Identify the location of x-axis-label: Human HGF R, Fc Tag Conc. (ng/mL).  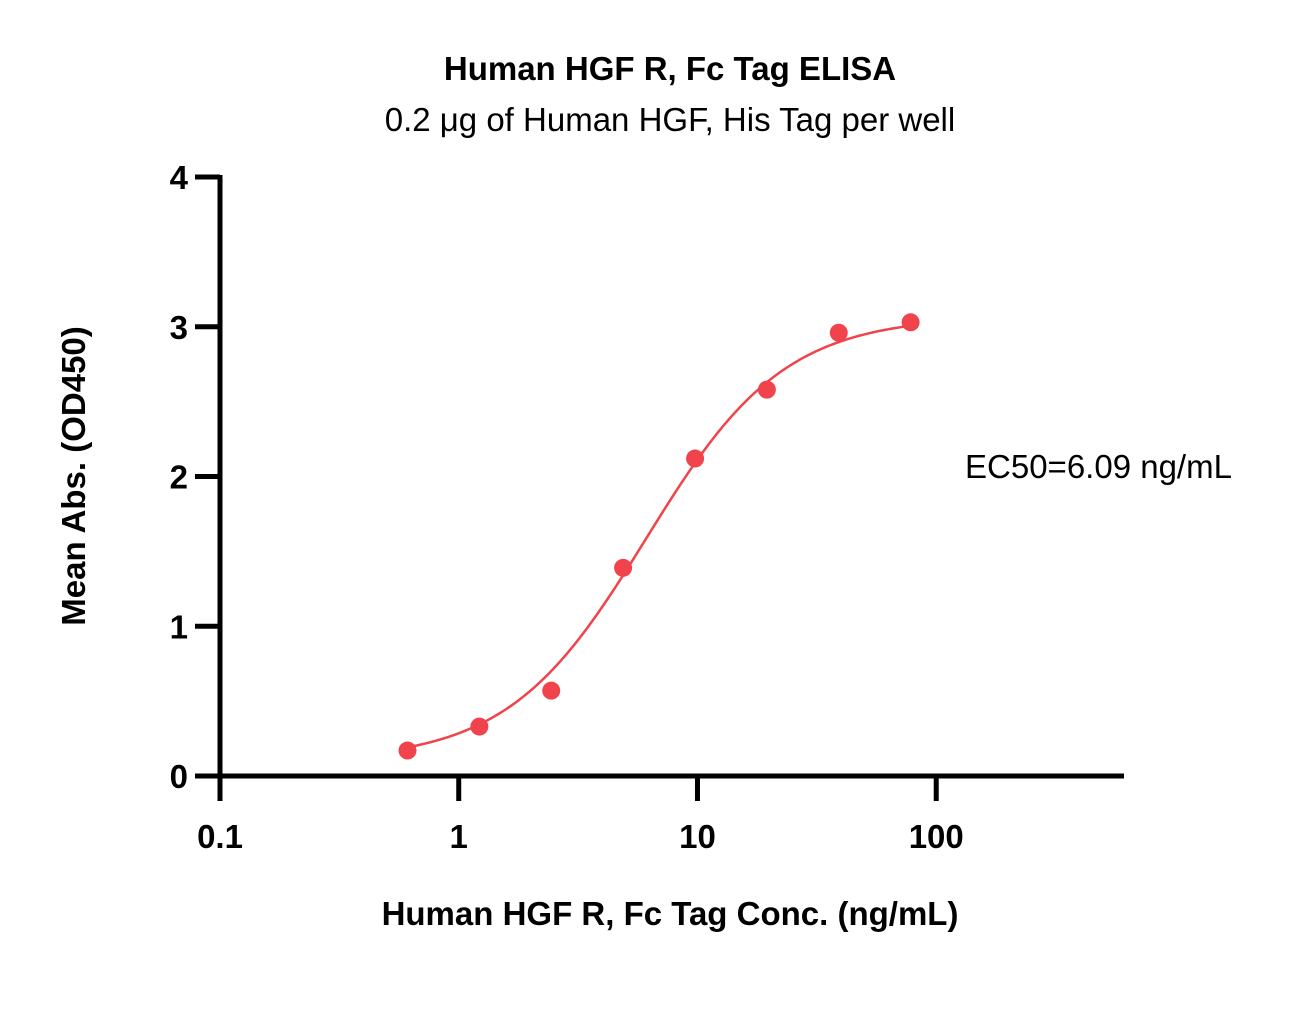
(670, 913).